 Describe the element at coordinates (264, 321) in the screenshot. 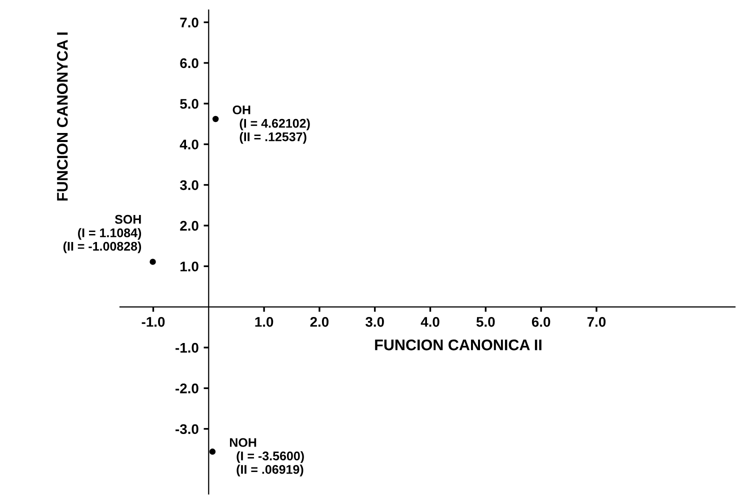

I see `x-tick-label: 1.0` at that location.